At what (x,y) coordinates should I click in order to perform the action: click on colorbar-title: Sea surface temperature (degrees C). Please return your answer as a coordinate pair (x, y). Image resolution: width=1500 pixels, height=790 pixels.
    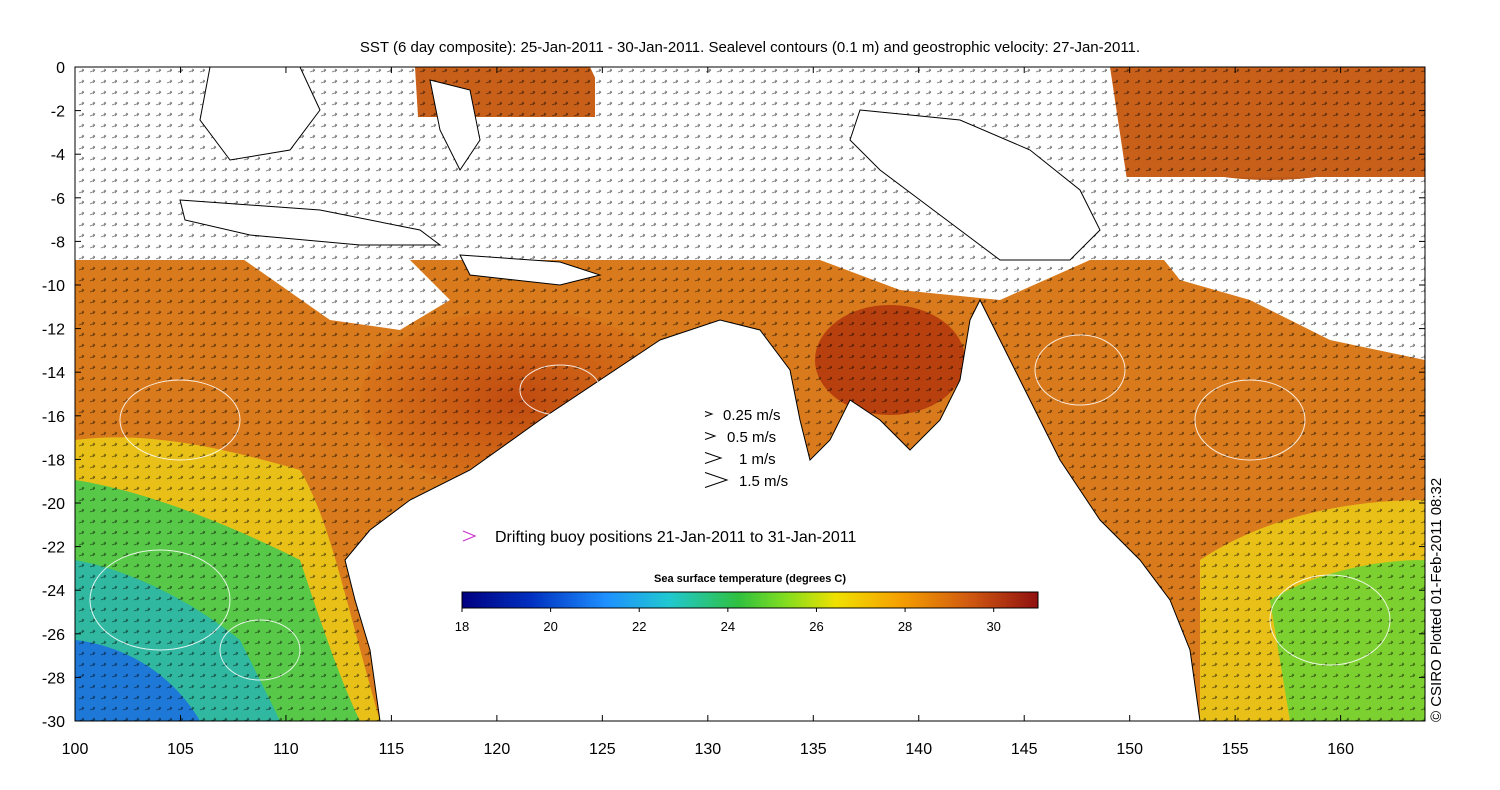
    Looking at the image, I should click on (750, 579).